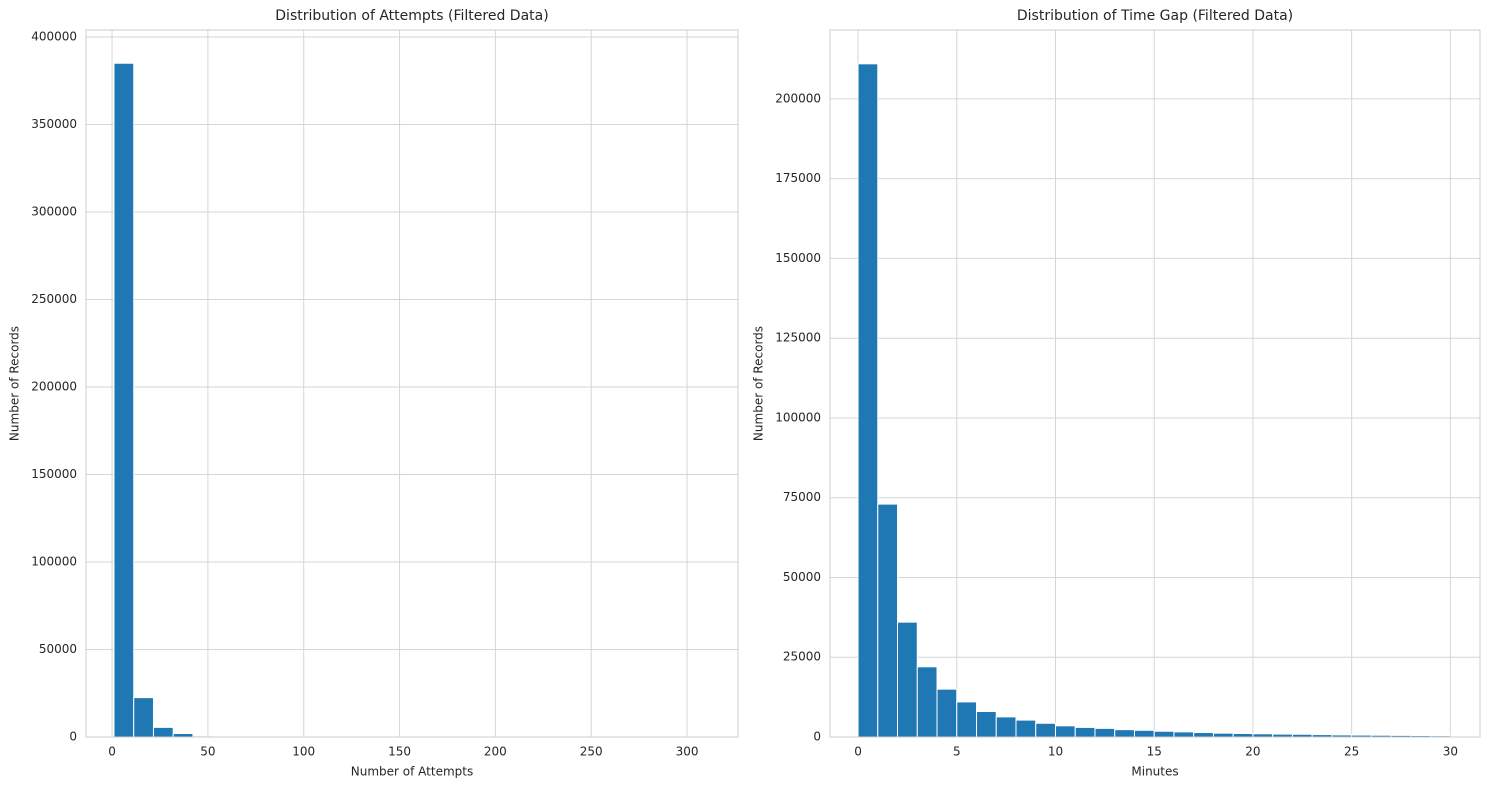  Describe the element at coordinates (54, 124) in the screenshot. I see `y-tick-label: 350000` at that location.